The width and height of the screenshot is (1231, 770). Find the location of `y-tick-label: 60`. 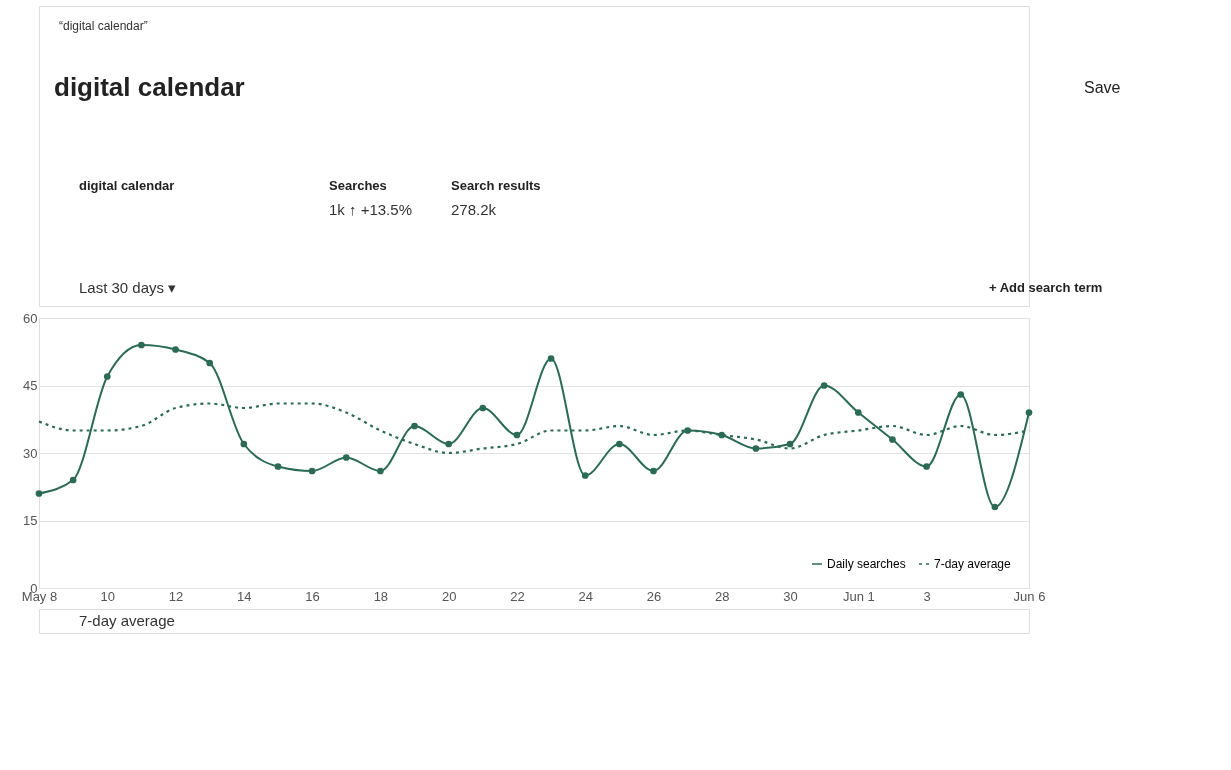

y-tick-label: 60 is located at coordinates (30, 318).